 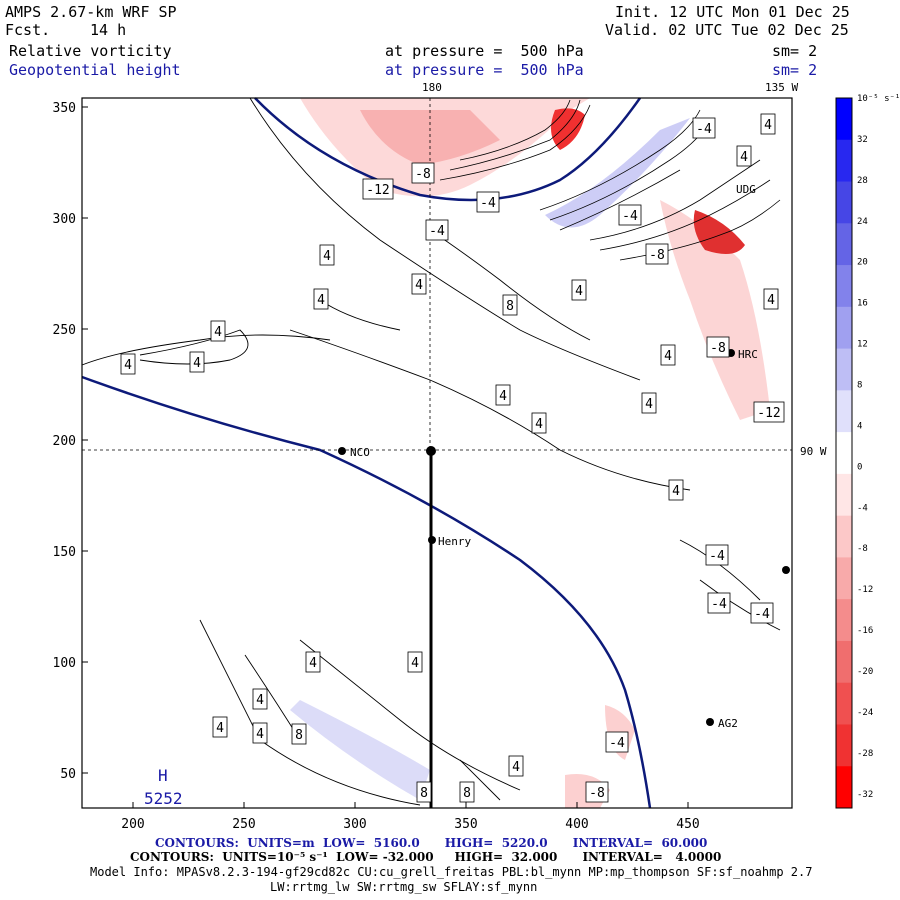 I want to click on longitude-topright-label: 135 W, so click(x=781, y=87).